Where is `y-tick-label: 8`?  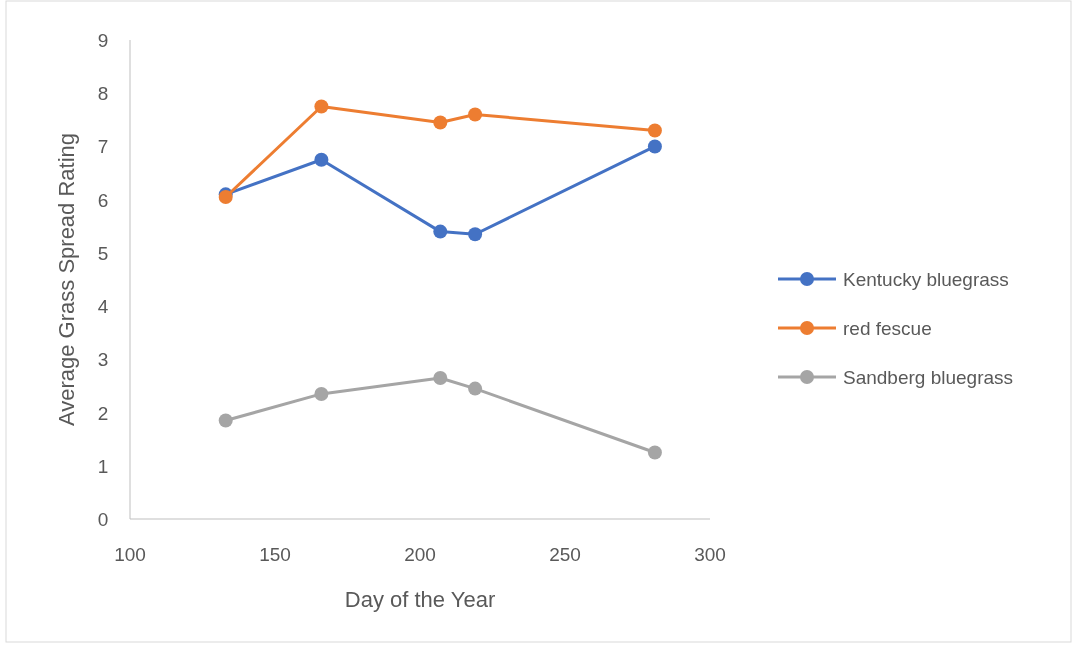 y-tick-label: 8 is located at coordinates (103, 94).